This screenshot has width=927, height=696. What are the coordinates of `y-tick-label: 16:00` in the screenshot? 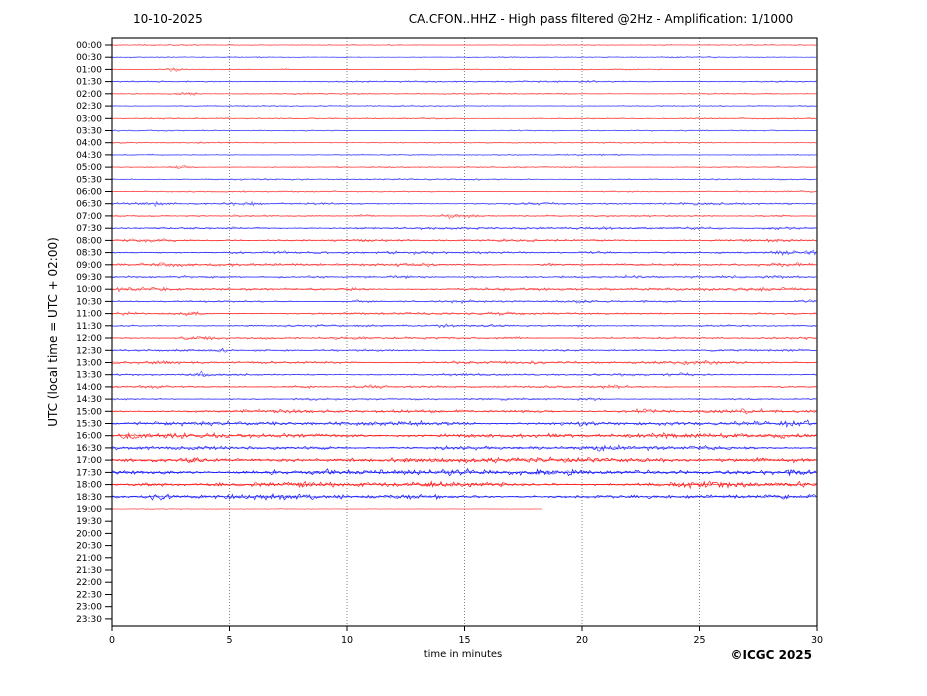 It's located at (89, 437).